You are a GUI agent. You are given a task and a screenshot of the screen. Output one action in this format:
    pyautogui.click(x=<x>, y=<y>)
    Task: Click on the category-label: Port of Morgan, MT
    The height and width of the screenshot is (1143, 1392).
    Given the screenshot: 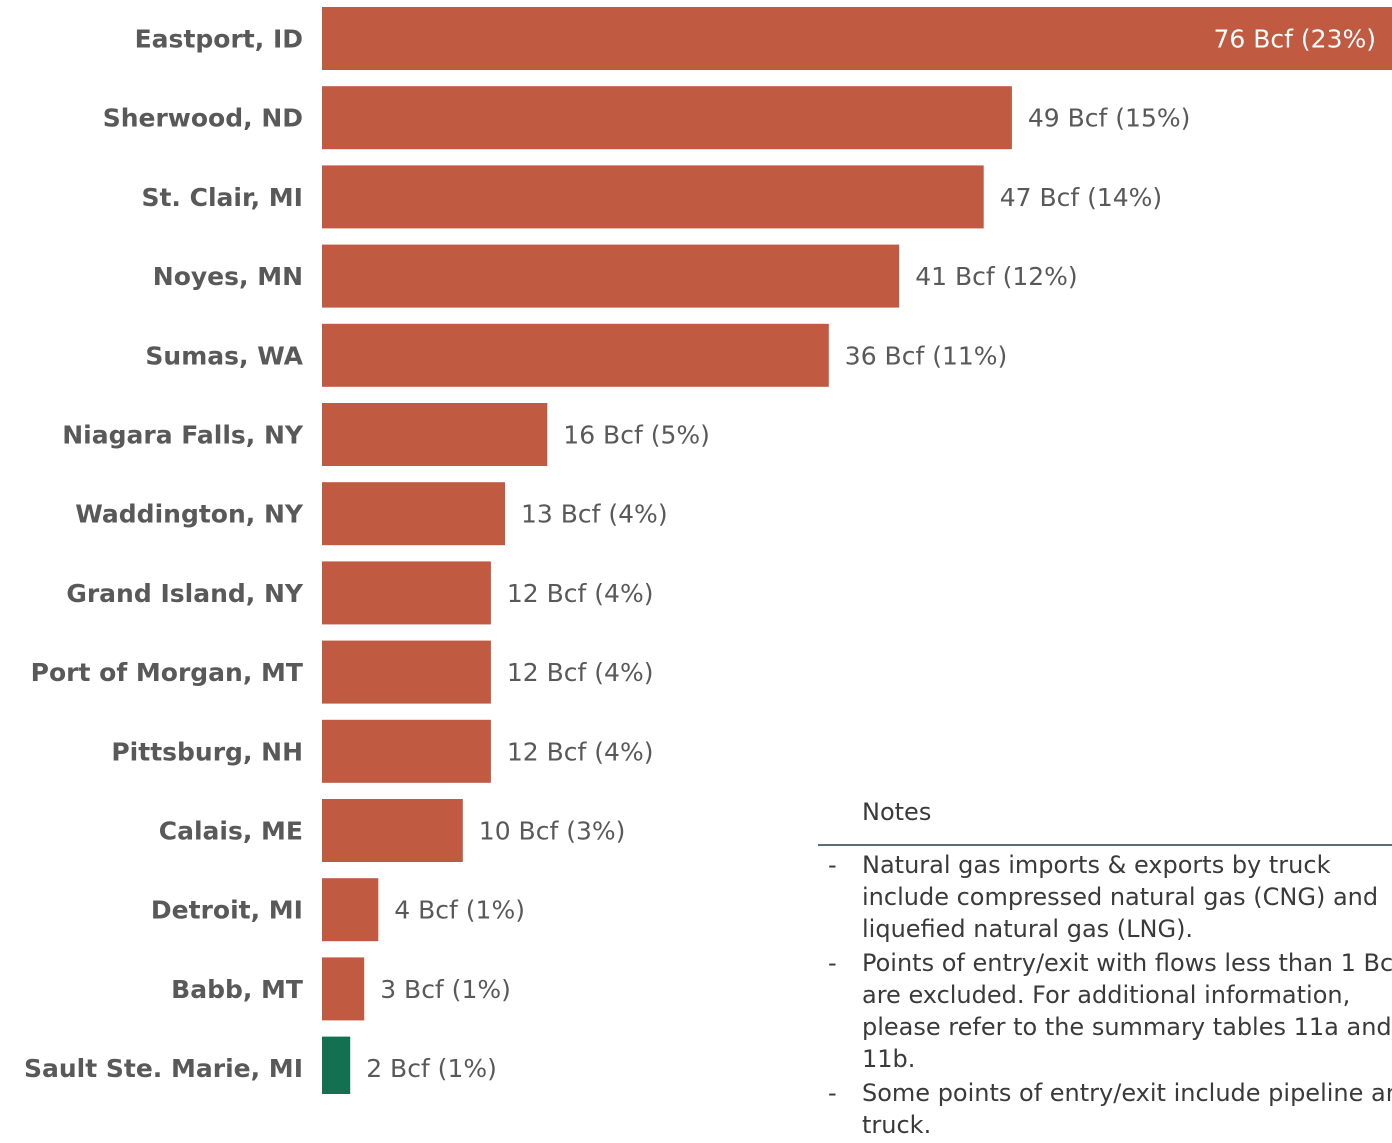 What is the action you would take?
    pyautogui.click(x=167, y=672)
    